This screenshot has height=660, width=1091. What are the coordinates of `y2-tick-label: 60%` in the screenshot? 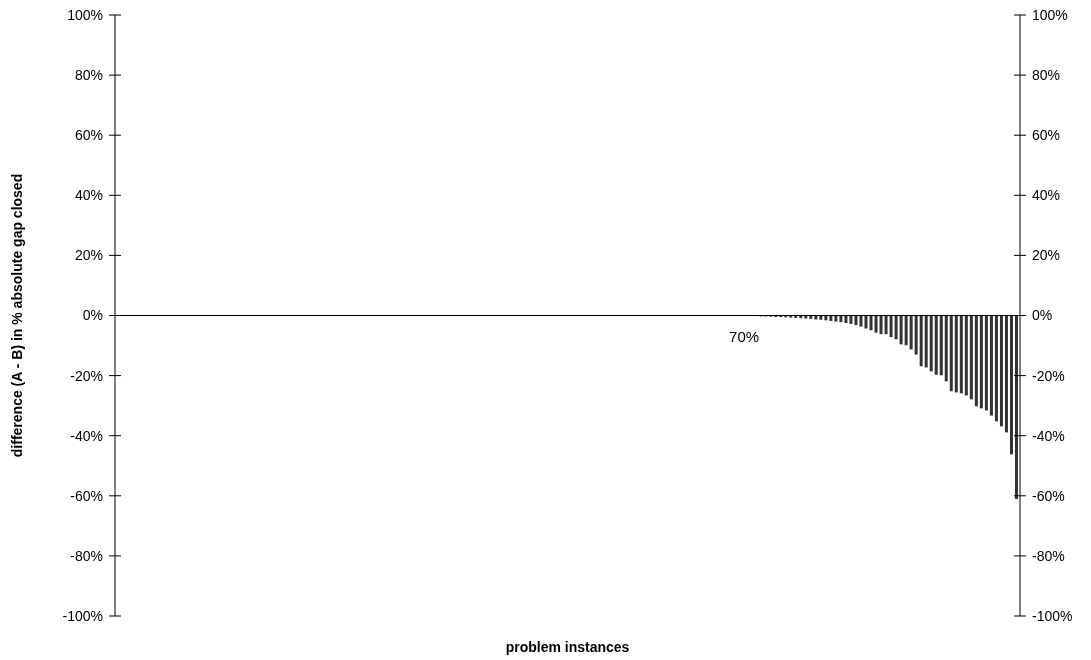 It's located at (1046, 135).